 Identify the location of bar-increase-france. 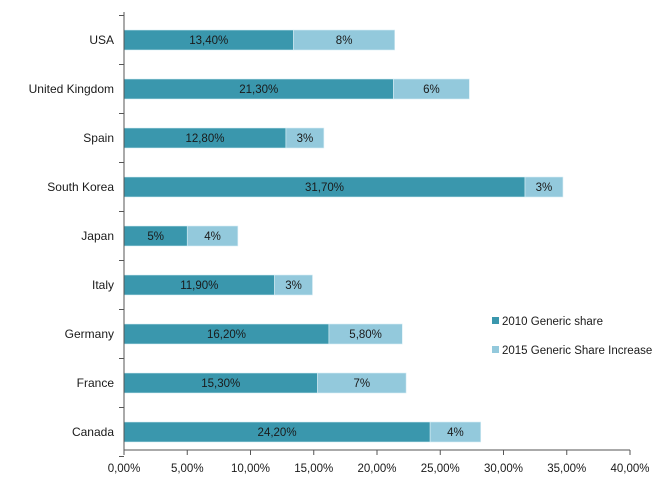
(362, 383).